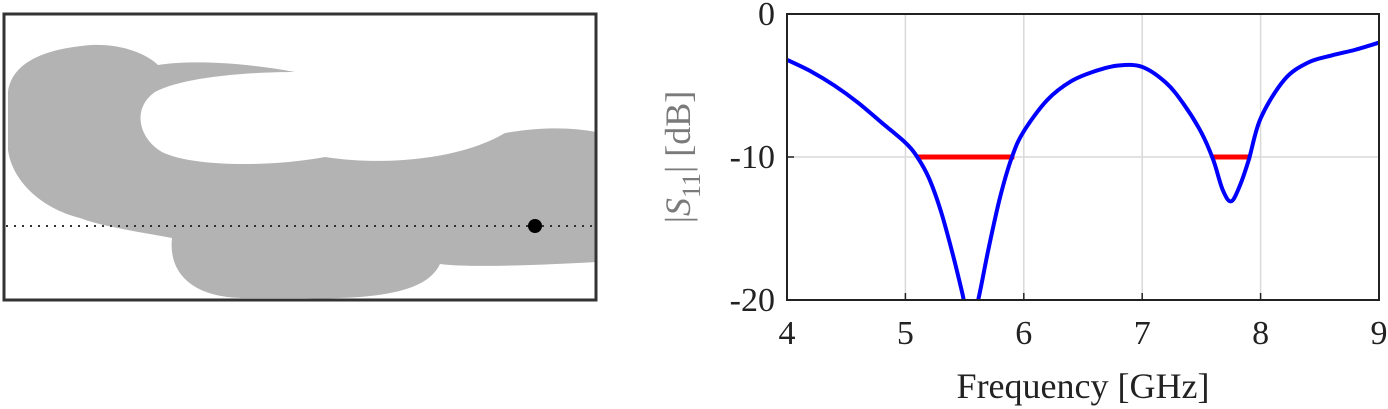  What do you see at coordinates (752, 300) in the screenshot?
I see `y-tick-label: -20` at bounding box center [752, 300].